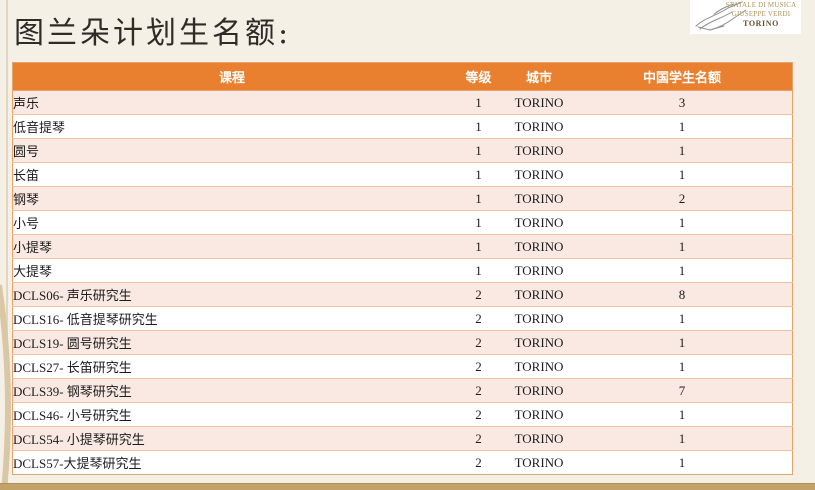 The width and height of the screenshot is (815, 490). I want to click on header-course: 课程, so click(231, 76).